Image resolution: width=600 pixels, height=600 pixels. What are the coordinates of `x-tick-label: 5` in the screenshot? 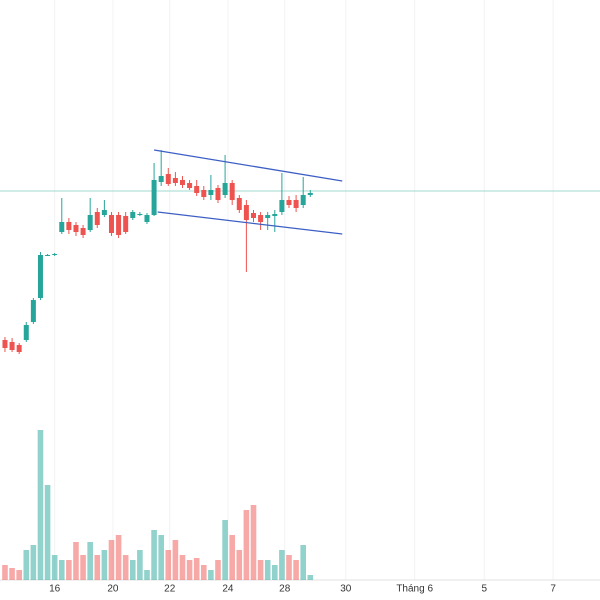 It's located at (484, 589).